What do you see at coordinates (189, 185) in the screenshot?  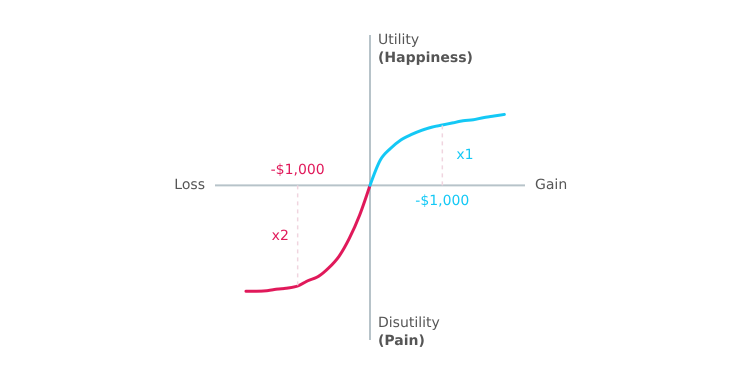 I see `text: Loss` at bounding box center [189, 185].